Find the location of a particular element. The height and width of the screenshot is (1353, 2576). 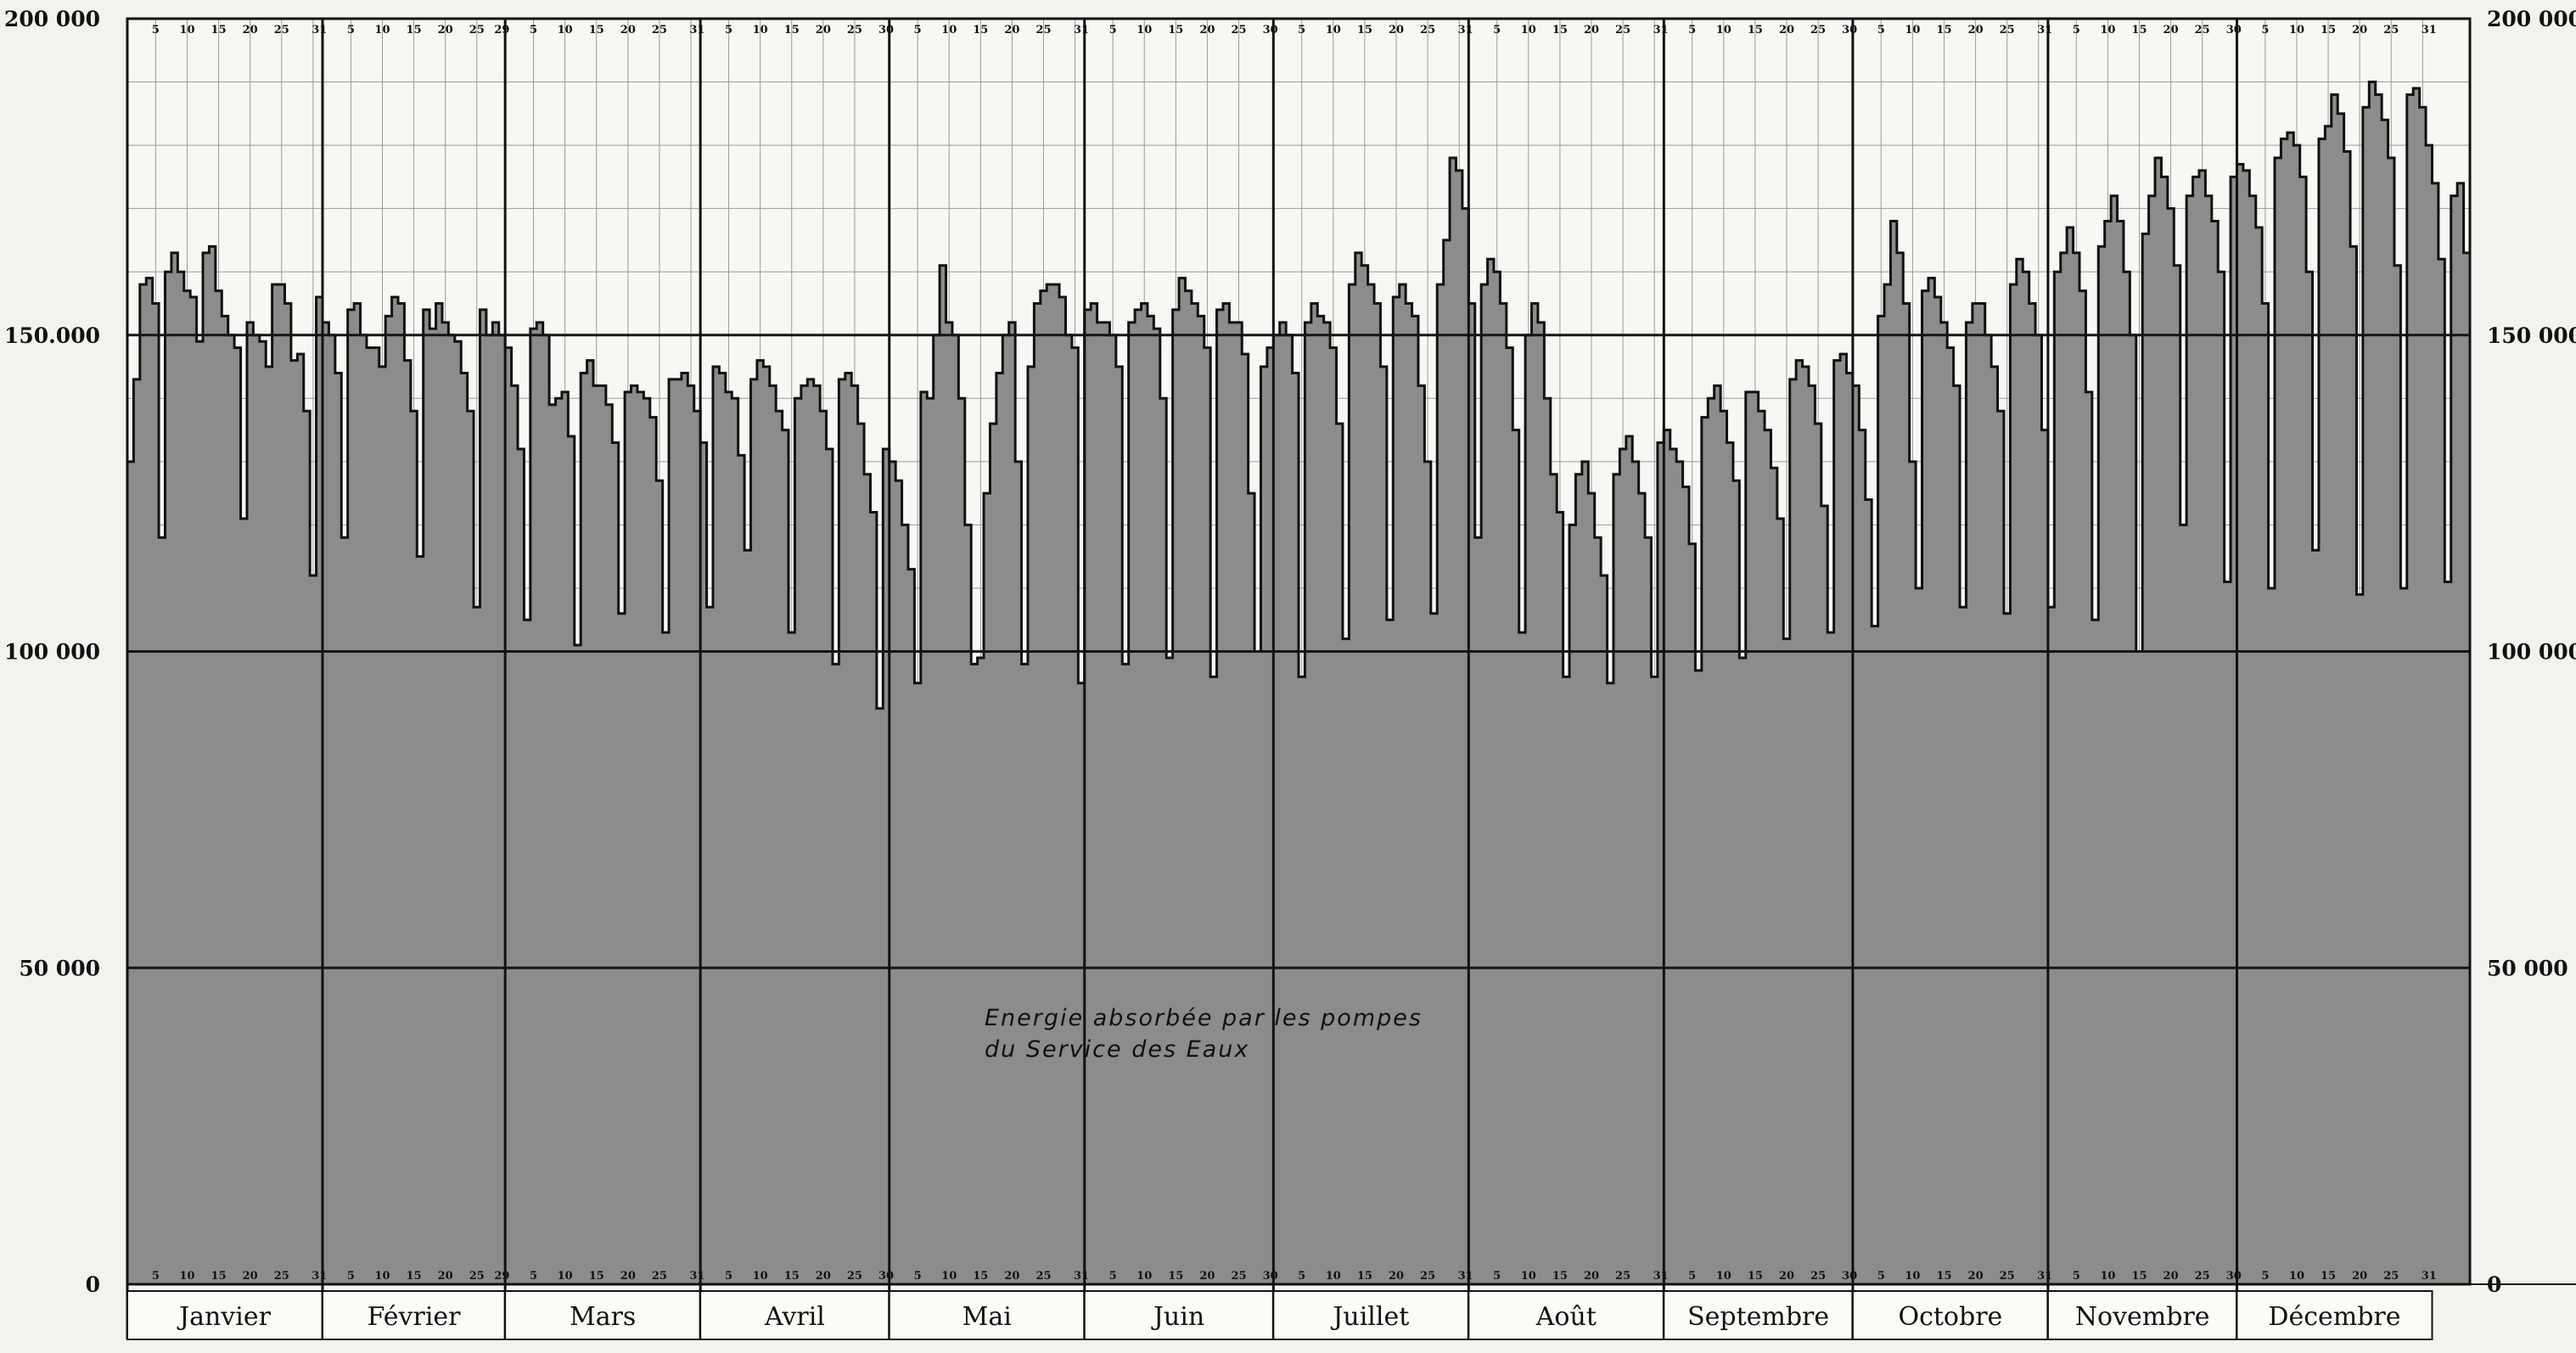

month-label: Avril is located at coordinates (794, 1317).